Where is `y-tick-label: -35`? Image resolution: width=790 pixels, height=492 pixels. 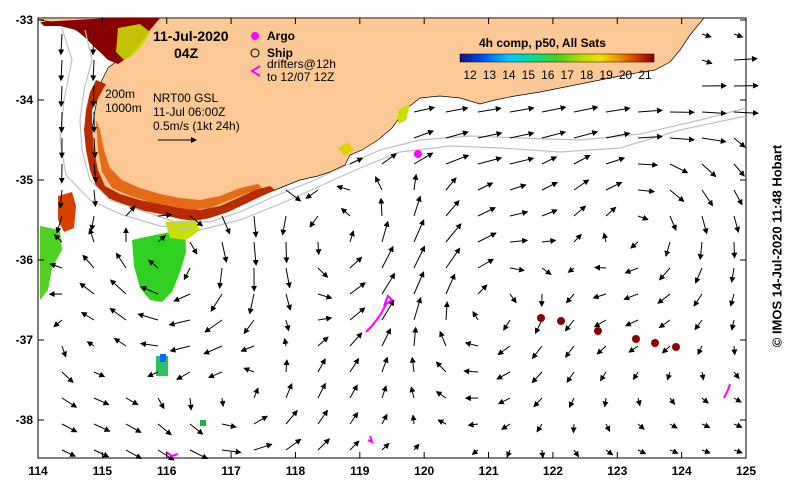 y-tick-label: -35 is located at coordinates (25, 180).